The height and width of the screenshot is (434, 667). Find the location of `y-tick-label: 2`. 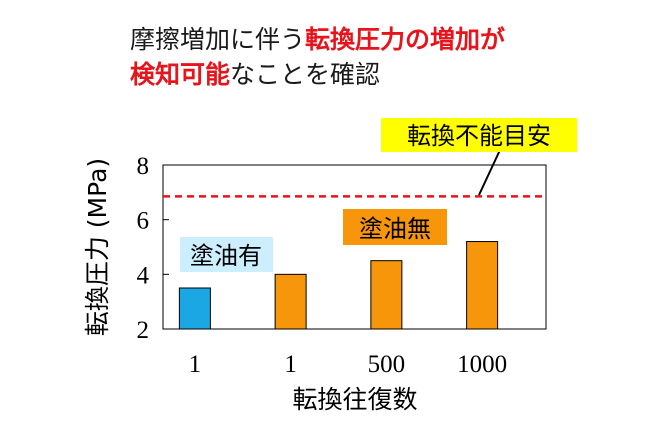

y-tick-label: 2 is located at coordinates (143, 330).